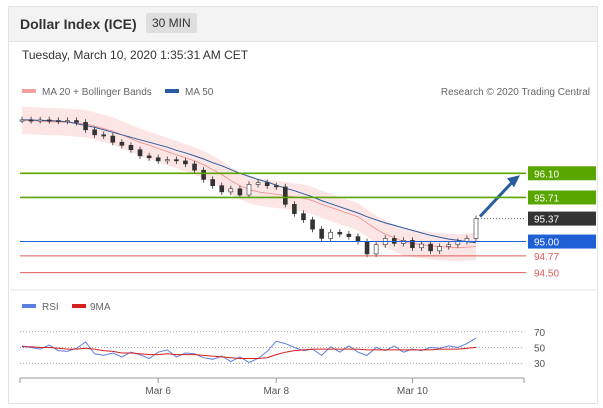 The image size is (603, 408). What do you see at coordinates (540, 364) in the screenshot?
I see `rsi-level-label-30: 30` at bounding box center [540, 364].